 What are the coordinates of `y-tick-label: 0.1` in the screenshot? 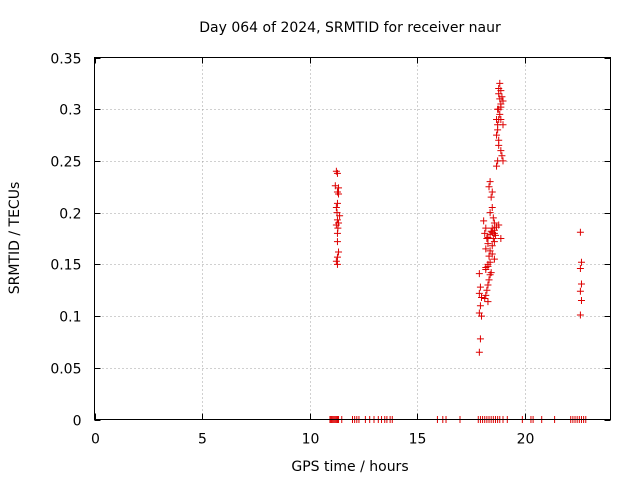 It's located at (70, 318).